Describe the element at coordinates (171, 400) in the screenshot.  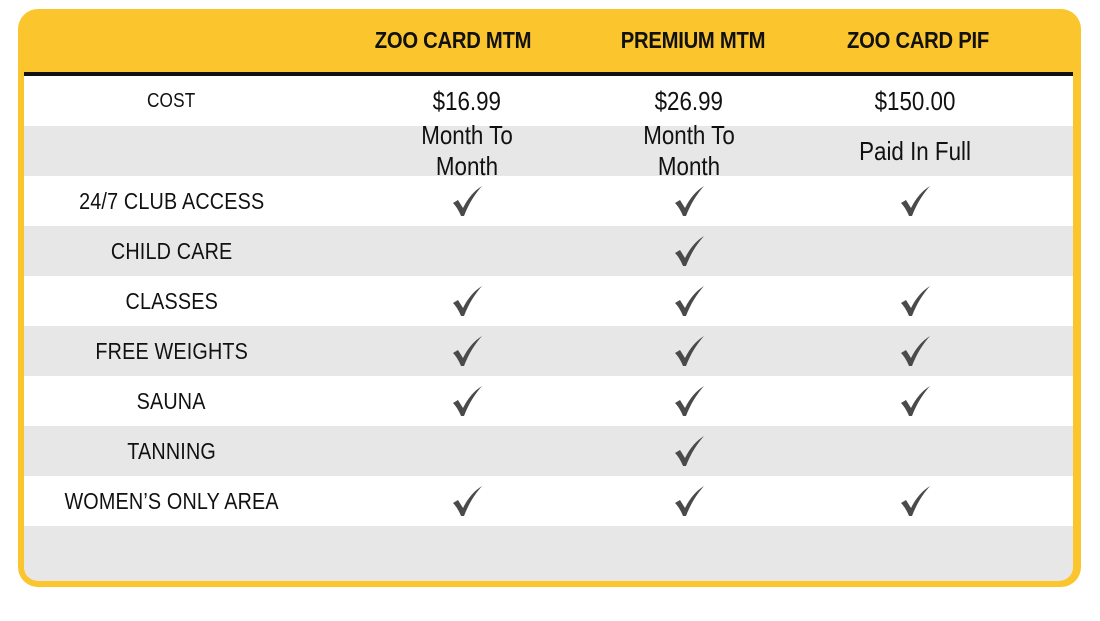
I see `feature-label: SAUNA` at that location.